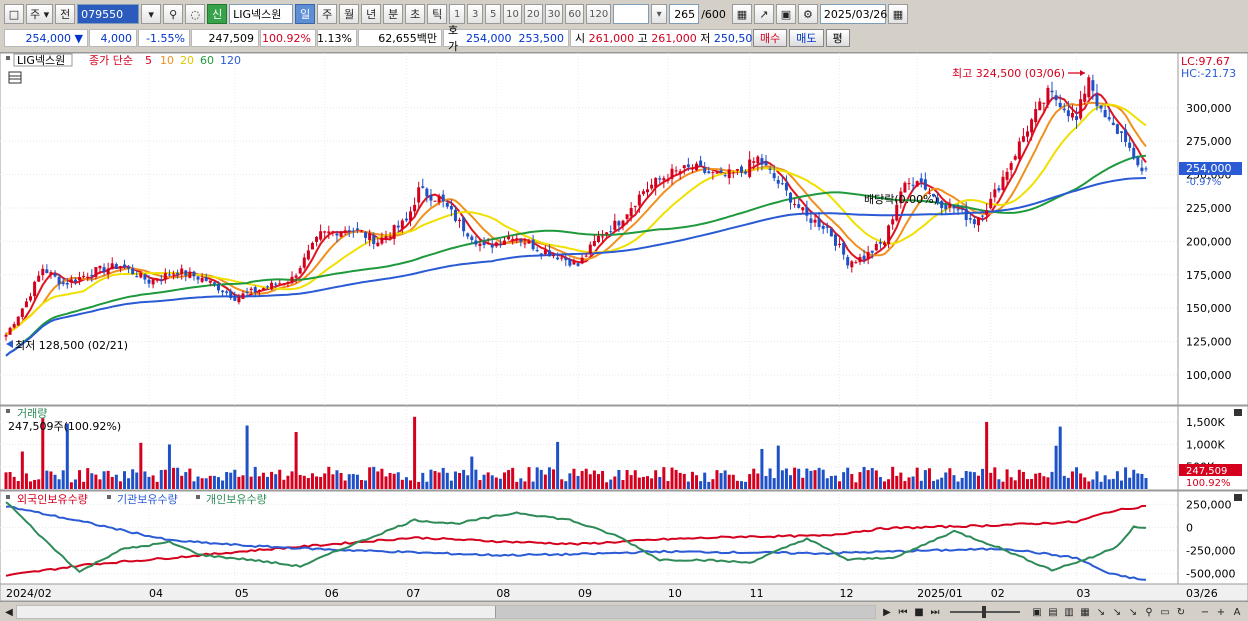 Image resolution: width=1248 pixels, height=621 pixels. I want to click on date-tick-label: 06, so click(332, 593).